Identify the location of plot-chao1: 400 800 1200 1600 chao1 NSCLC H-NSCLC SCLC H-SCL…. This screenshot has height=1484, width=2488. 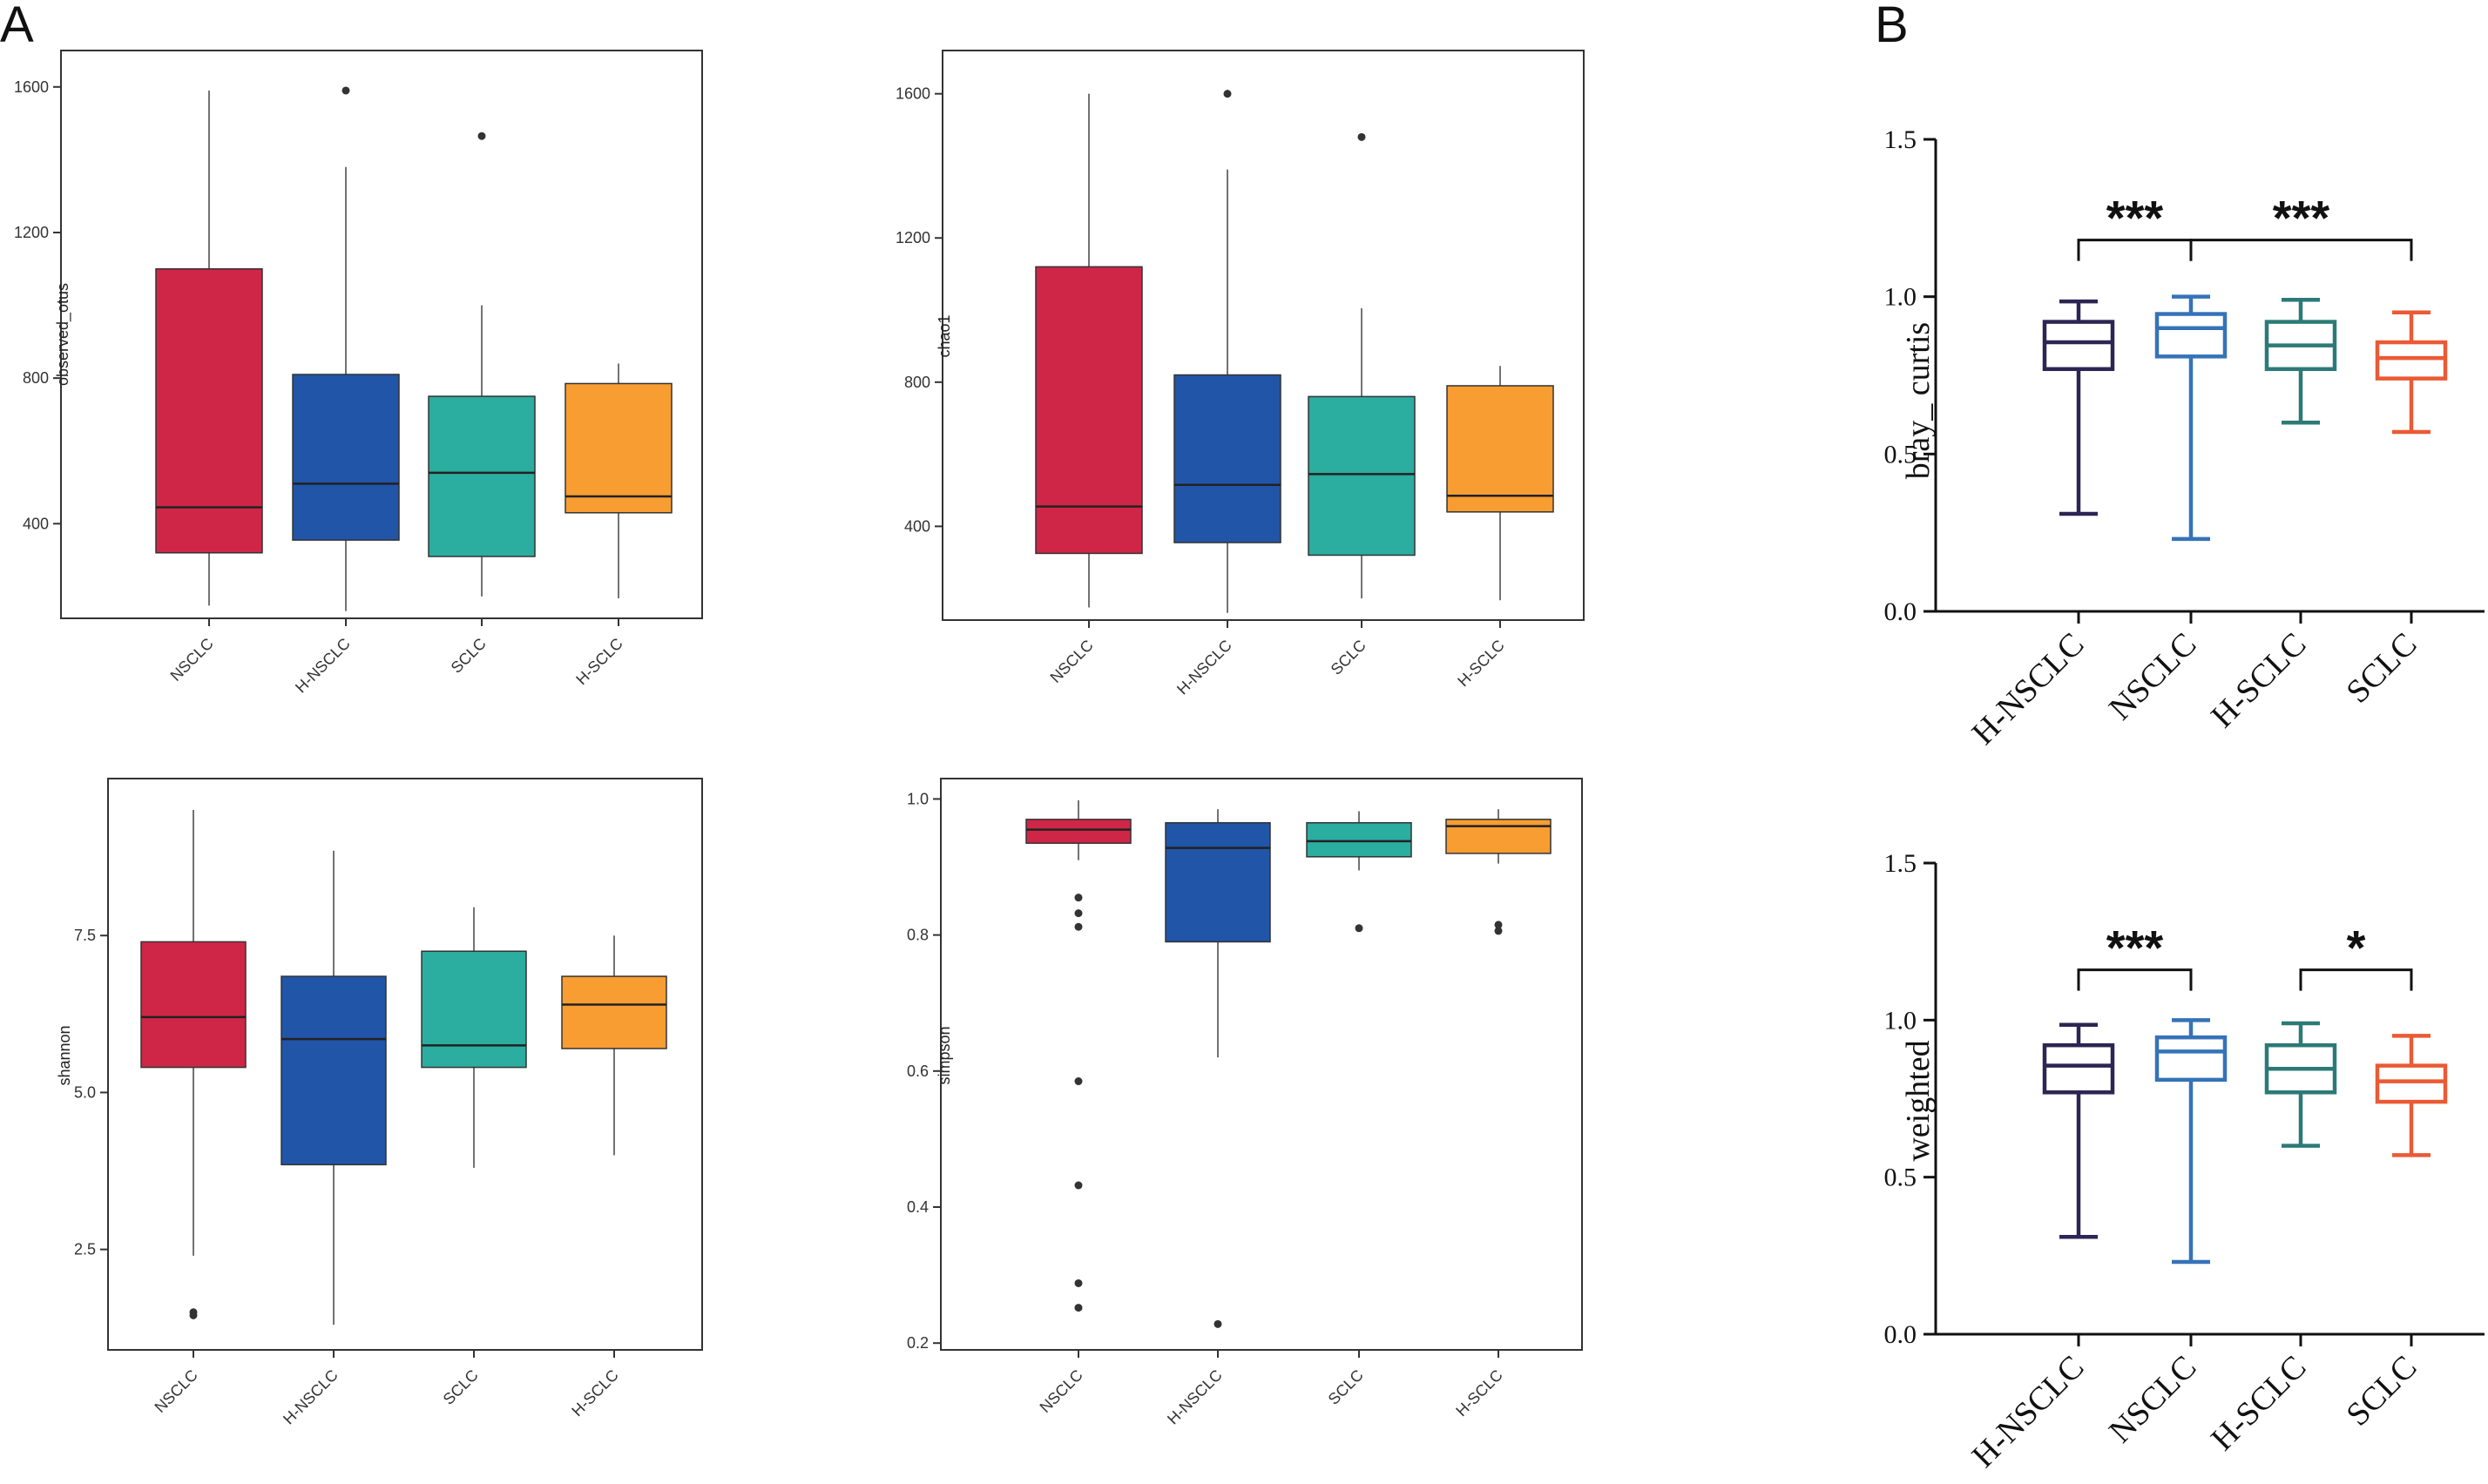
(1241, 374).